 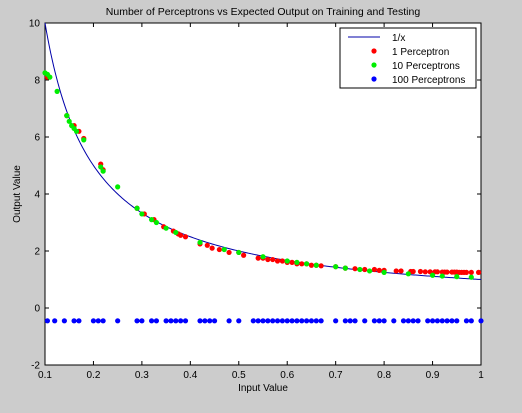 What do you see at coordinates (384, 375) in the screenshot?
I see `x-tick-label: 0.8` at bounding box center [384, 375].